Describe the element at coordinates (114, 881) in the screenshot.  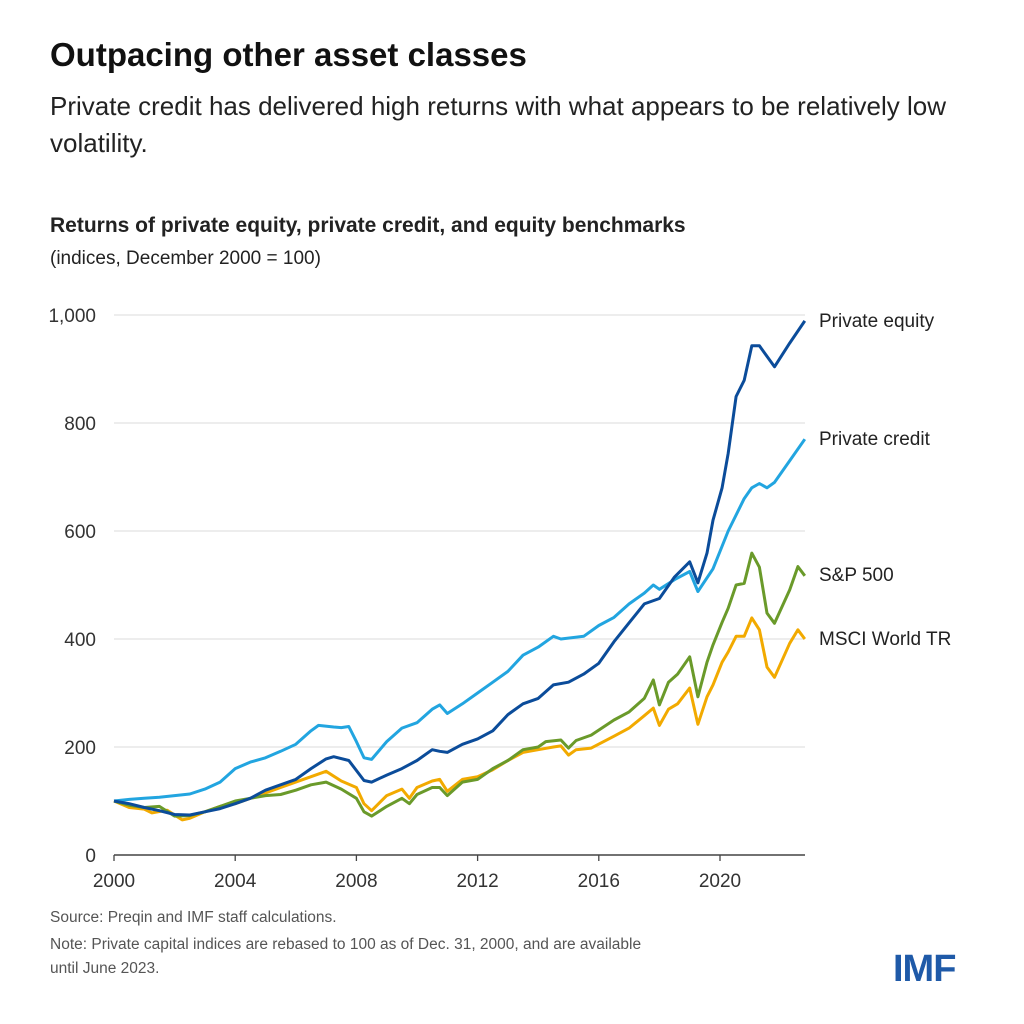
I see `x-tick-label: 2000` at that location.